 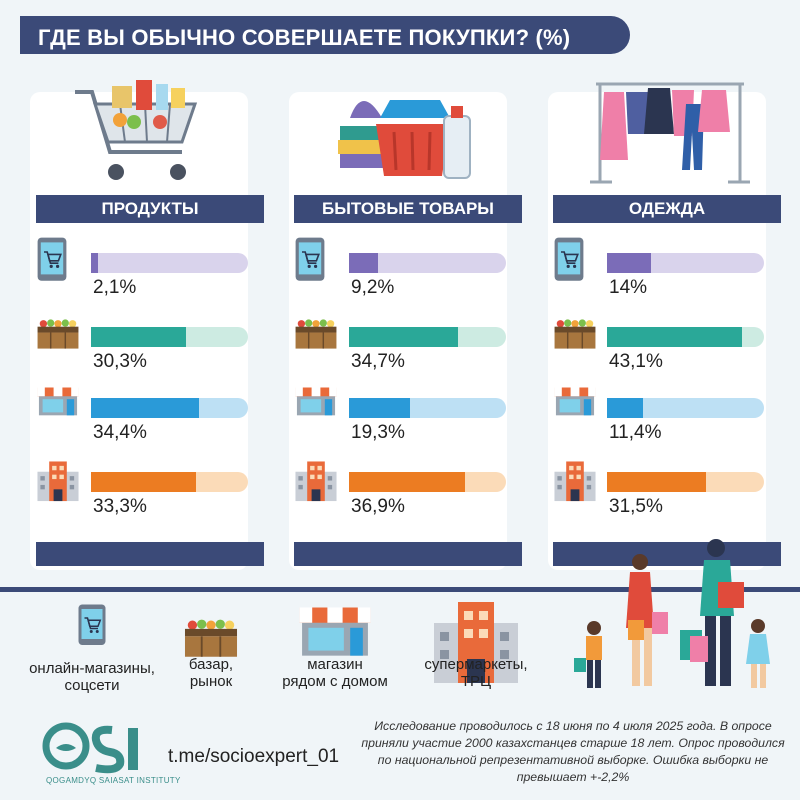 What do you see at coordinates (476, 681) in the screenshot?
I see `legend-label-line2: ТРЦ` at bounding box center [476, 681].